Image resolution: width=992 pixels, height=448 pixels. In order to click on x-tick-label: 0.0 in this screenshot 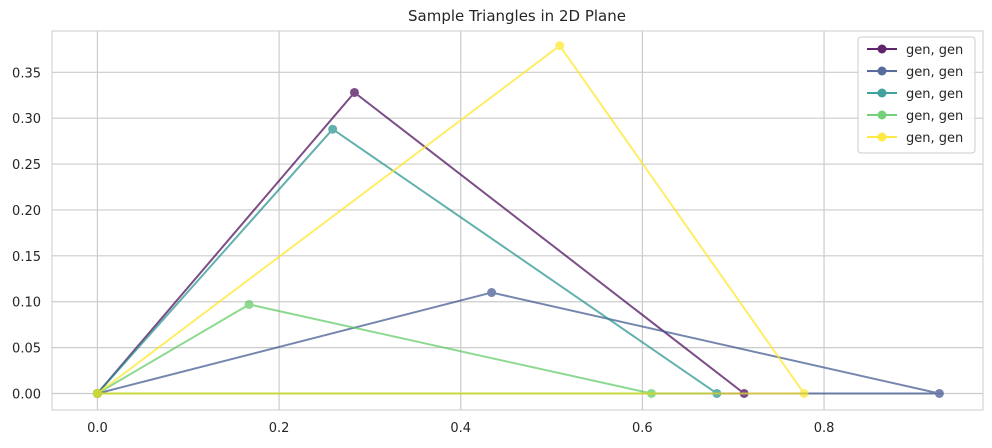, I will do `click(97, 428)`.